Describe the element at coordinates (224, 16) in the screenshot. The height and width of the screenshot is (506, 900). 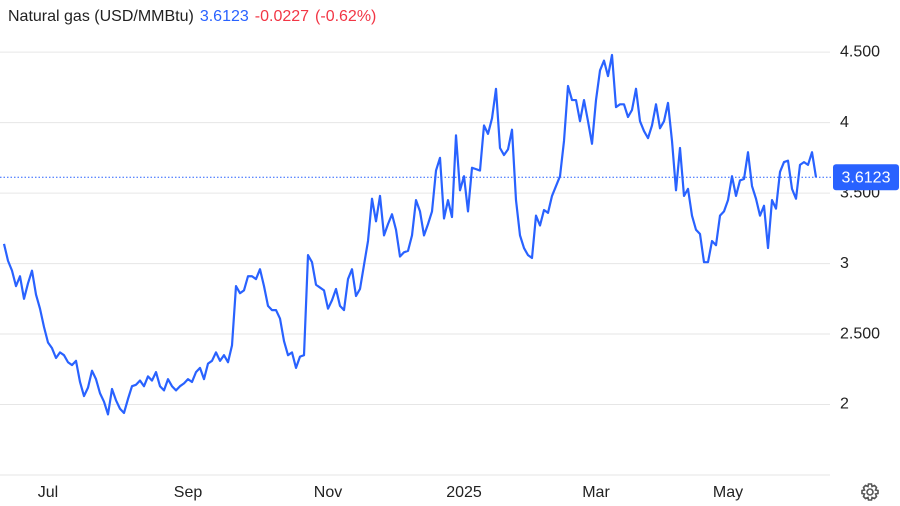
I see `last-price: 3.6123` at that location.